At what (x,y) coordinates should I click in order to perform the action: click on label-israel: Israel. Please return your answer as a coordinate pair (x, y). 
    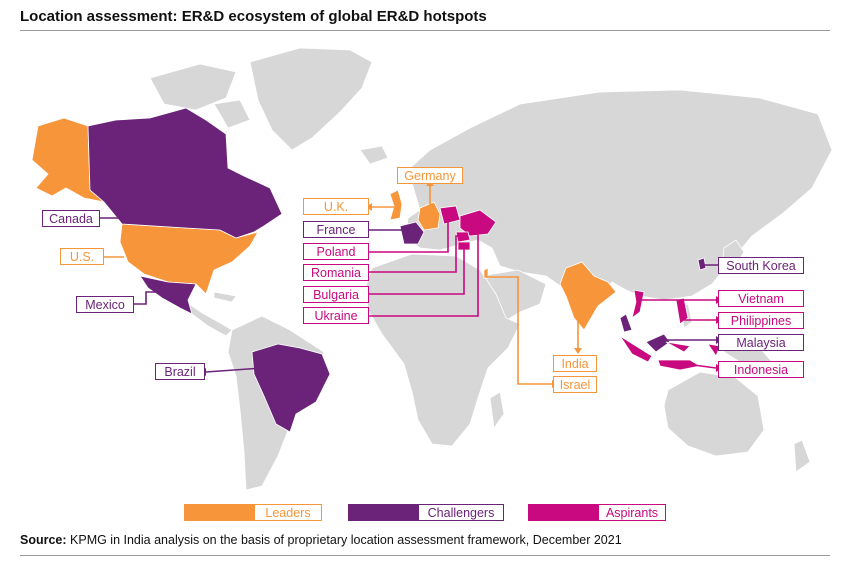
    Looking at the image, I should click on (575, 384).